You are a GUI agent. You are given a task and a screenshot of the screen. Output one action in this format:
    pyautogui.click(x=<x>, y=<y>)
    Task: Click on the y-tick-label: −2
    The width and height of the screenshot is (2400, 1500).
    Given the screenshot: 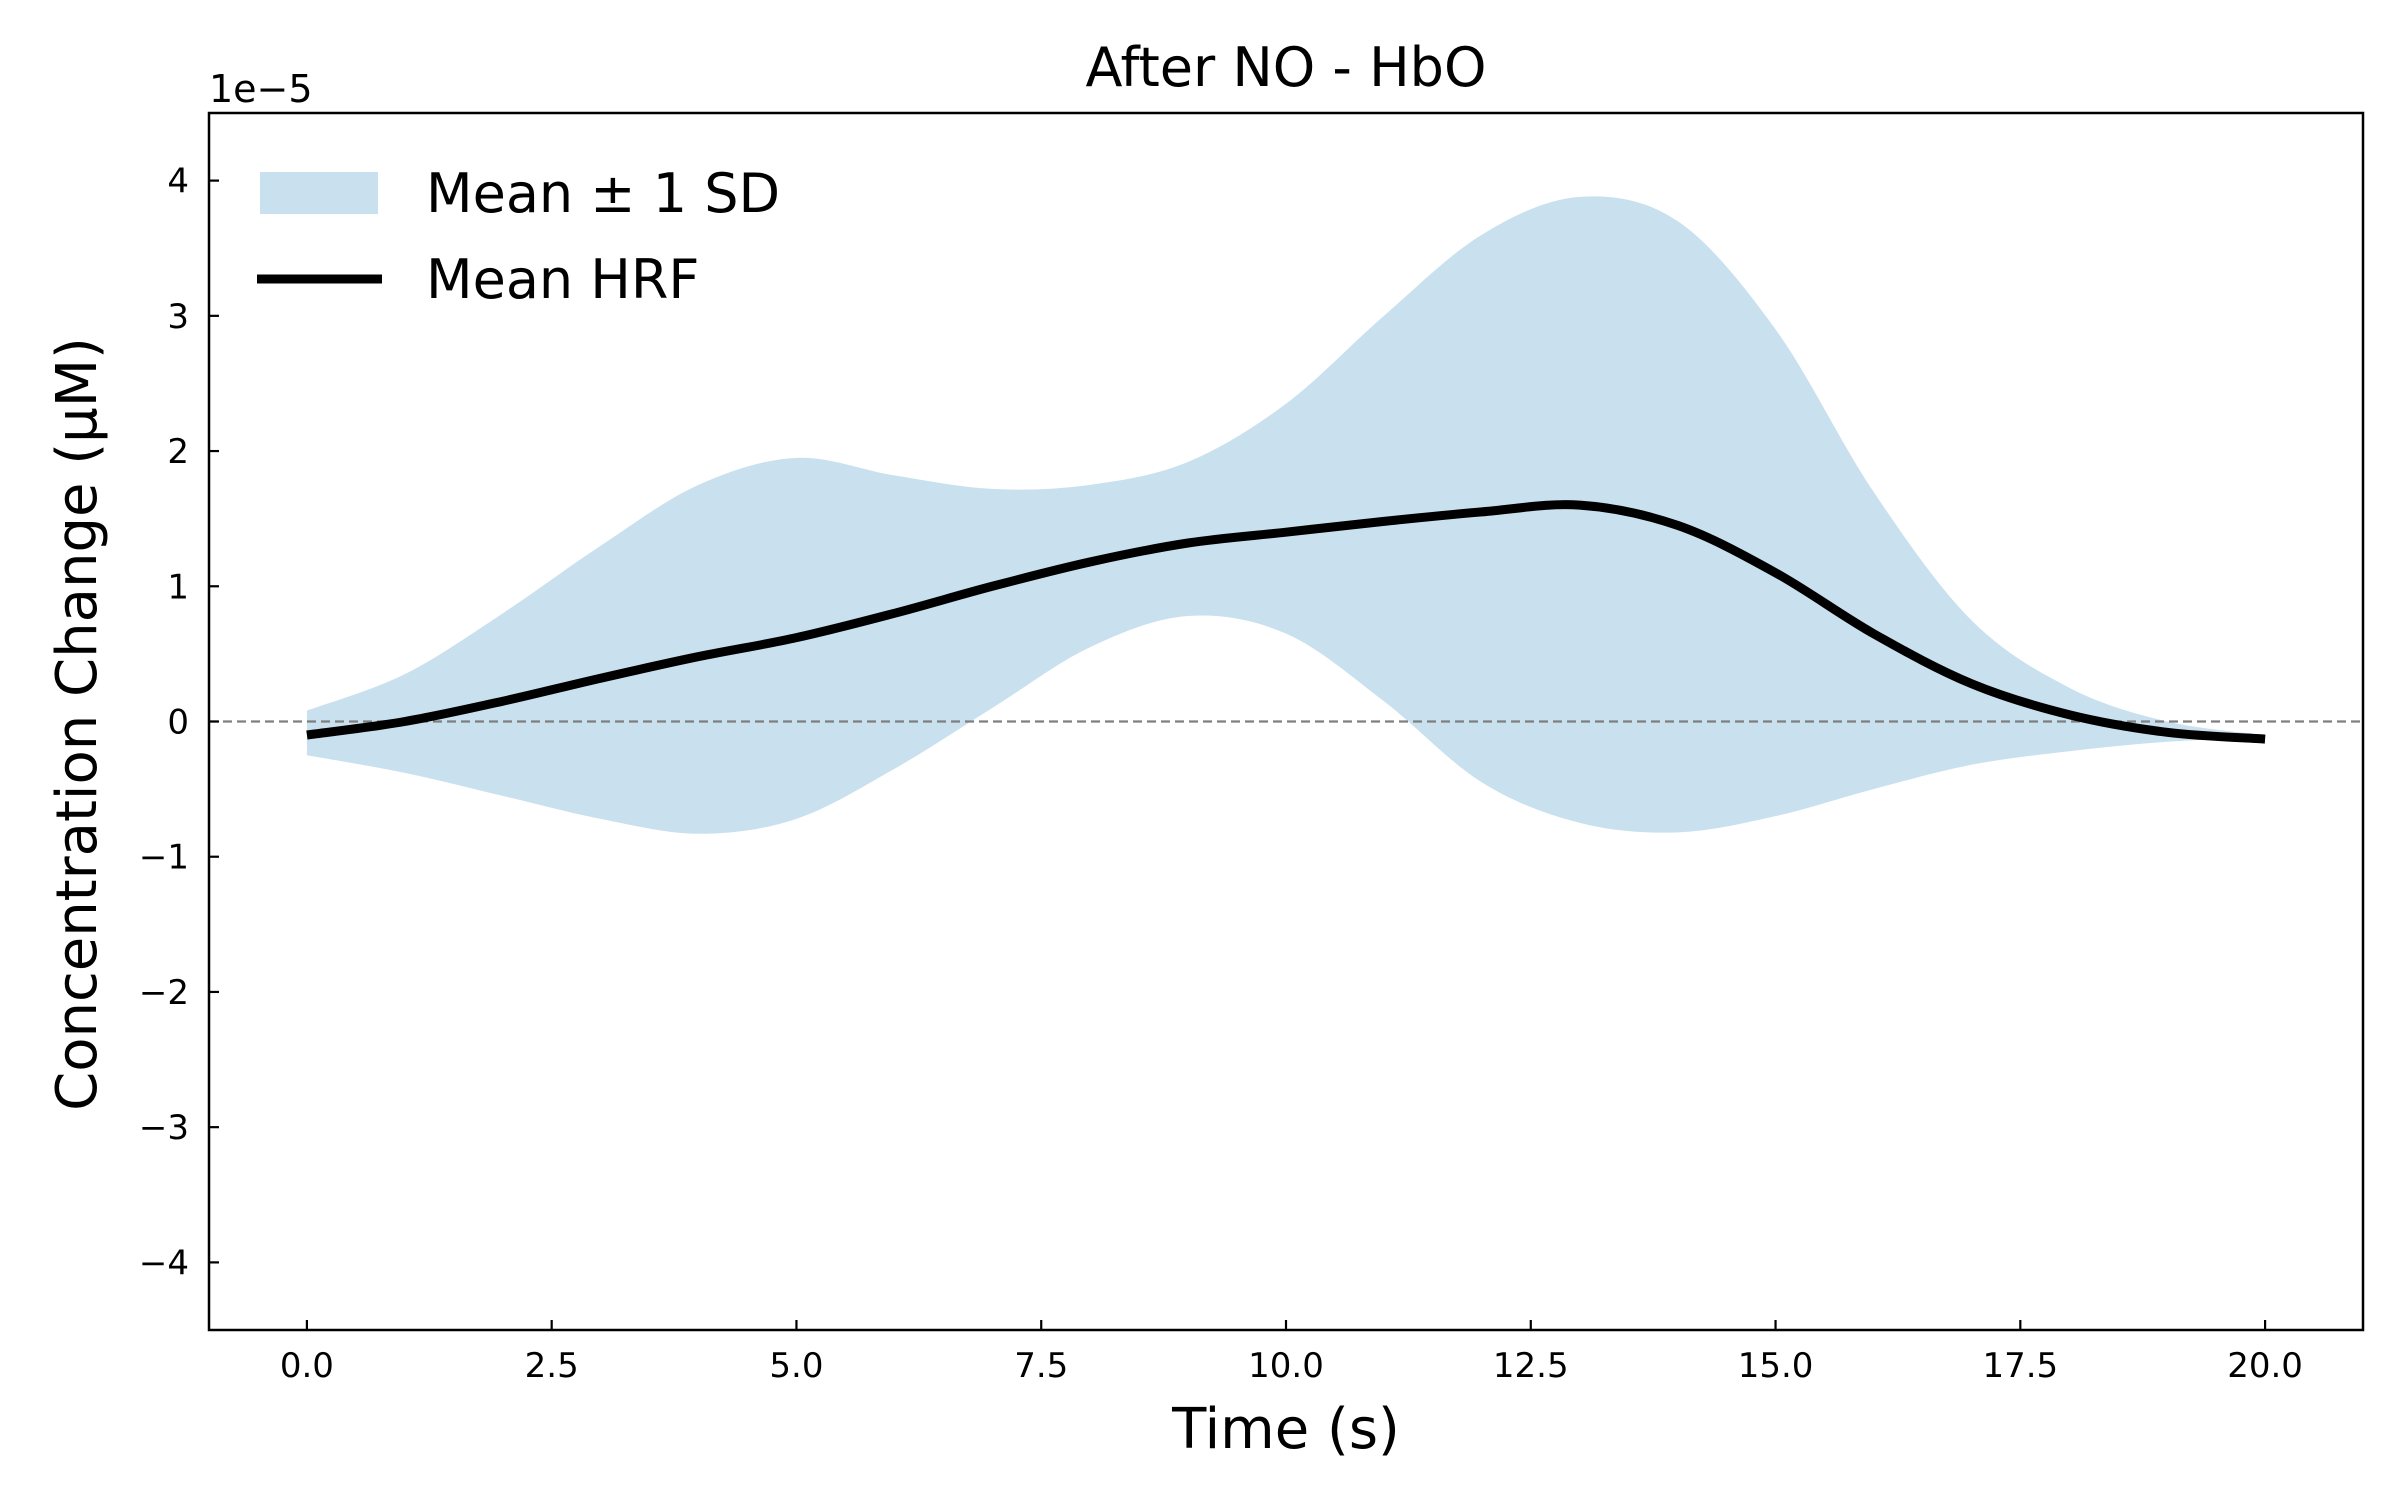 What is the action you would take?
    pyautogui.click(x=164, y=993)
    